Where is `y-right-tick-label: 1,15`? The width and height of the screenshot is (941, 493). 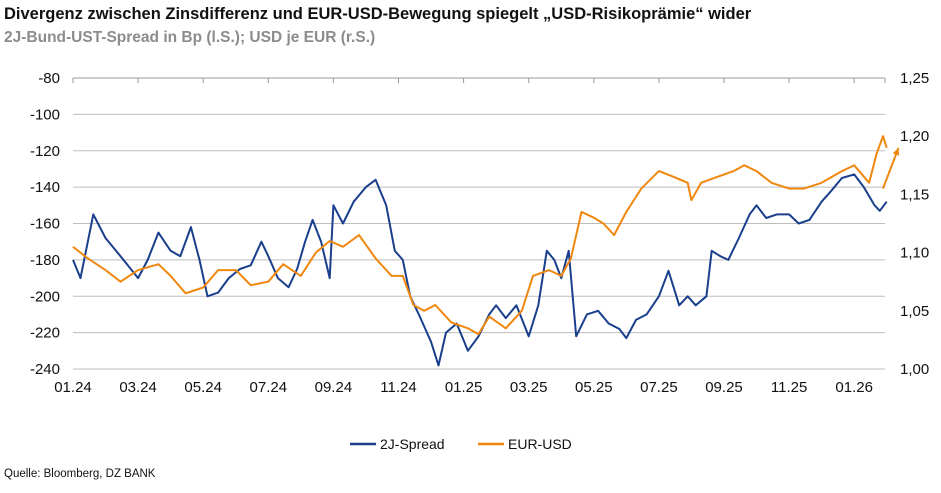 y-right-tick-label: 1,15 is located at coordinates (914, 194).